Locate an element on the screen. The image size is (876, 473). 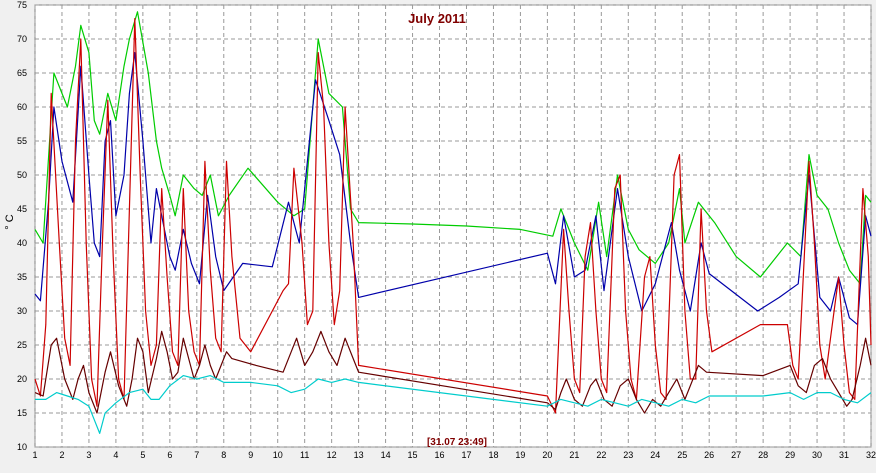
x-tick-label: 25 is located at coordinates (682, 455).